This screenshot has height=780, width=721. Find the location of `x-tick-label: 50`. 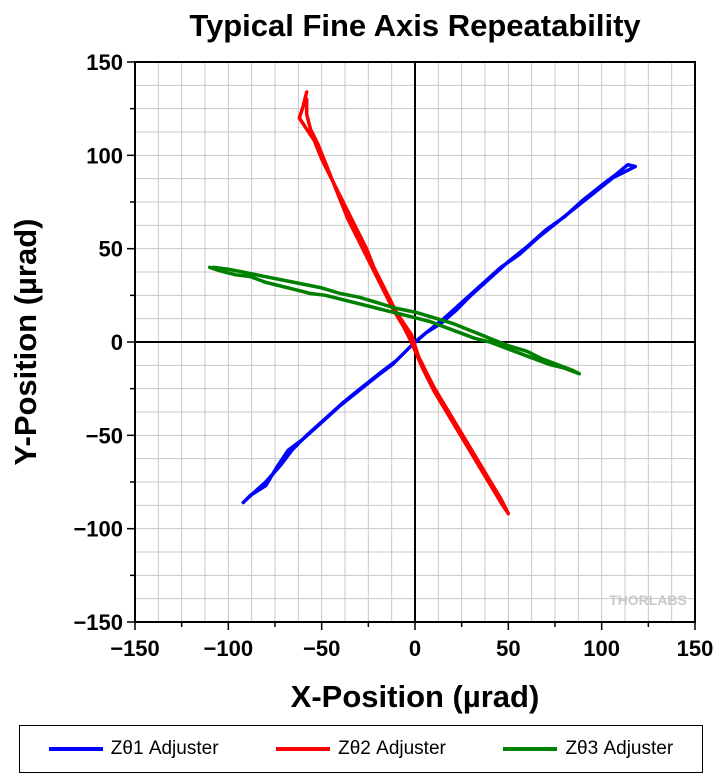

x-tick-label: 50 is located at coordinates (508, 648).